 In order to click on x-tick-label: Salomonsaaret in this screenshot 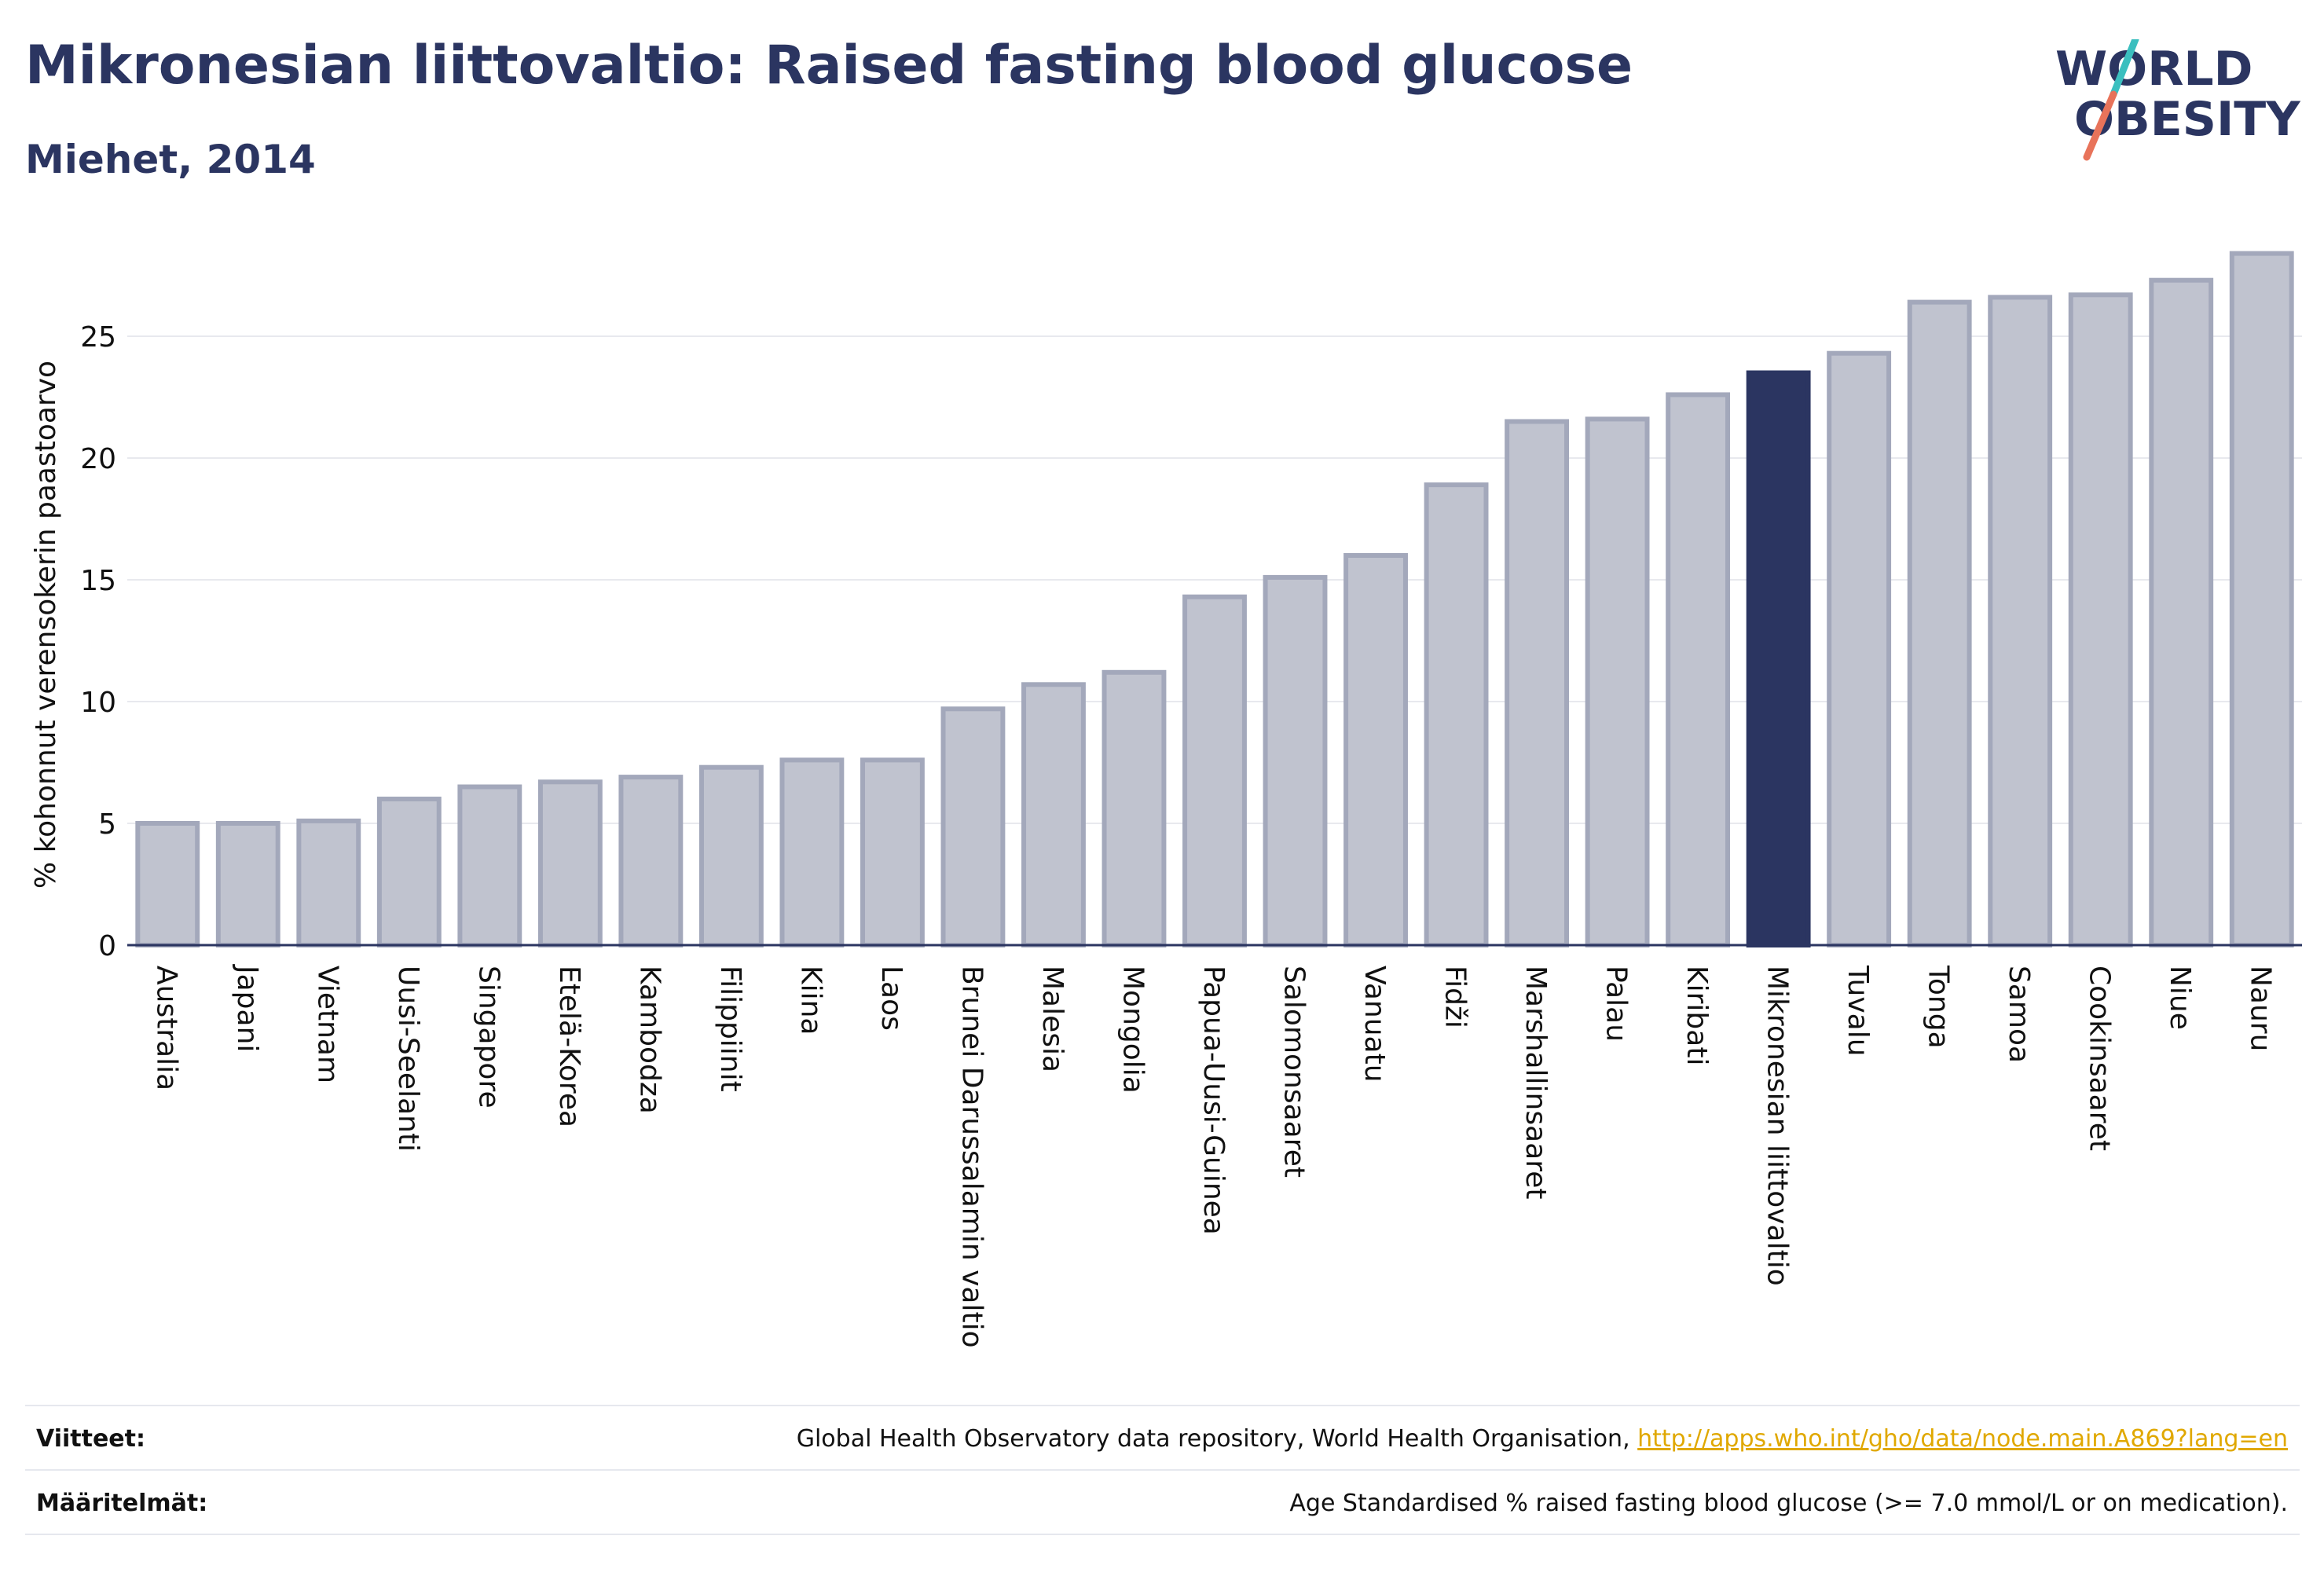, I will do `click(1294, 1072)`.